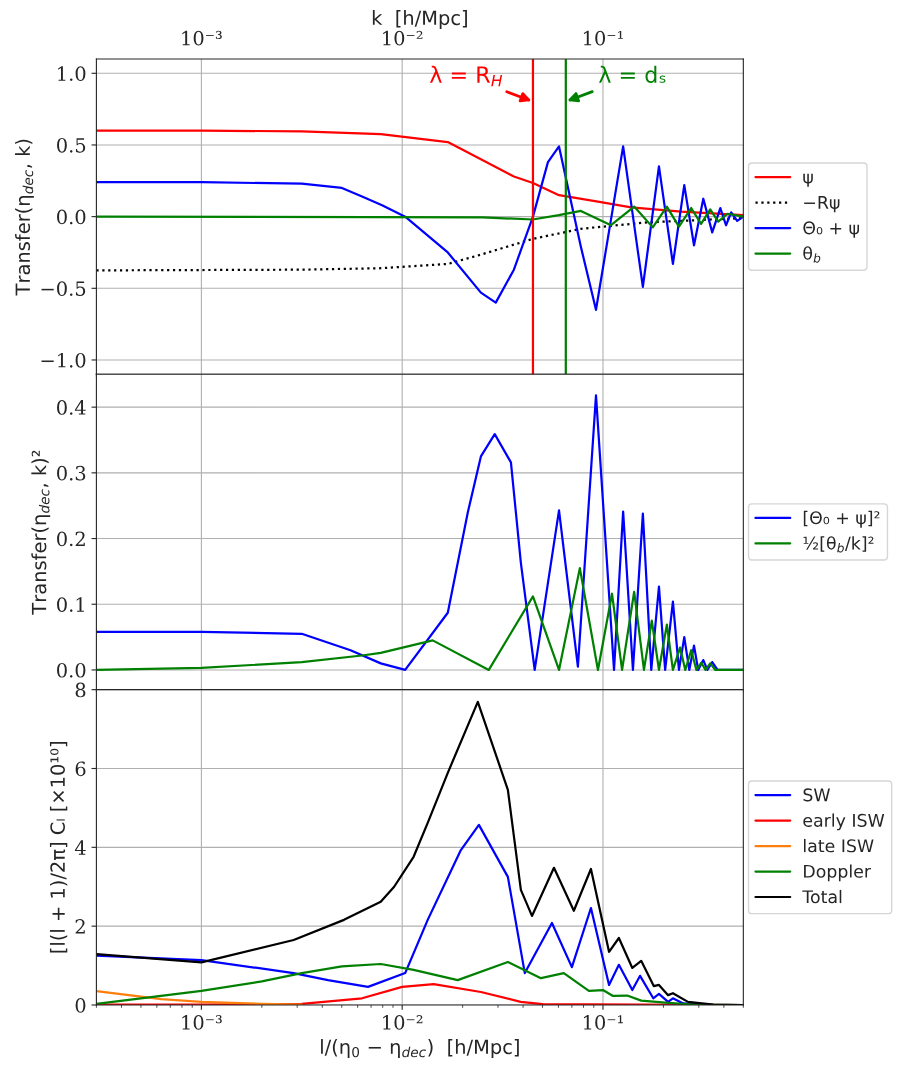 The width and height of the screenshot is (901, 1072). What do you see at coordinates (80, 847) in the screenshot?
I see `y-tick-label: 4` at bounding box center [80, 847].